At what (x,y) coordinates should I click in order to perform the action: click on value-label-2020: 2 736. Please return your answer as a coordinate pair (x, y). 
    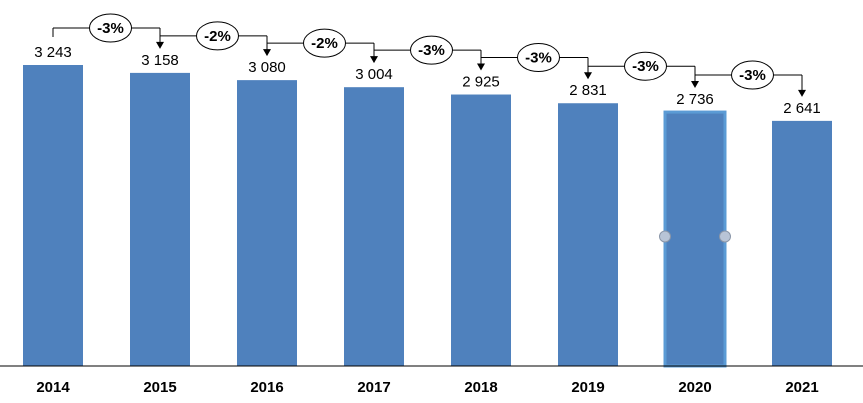
    Looking at the image, I should click on (695, 99).